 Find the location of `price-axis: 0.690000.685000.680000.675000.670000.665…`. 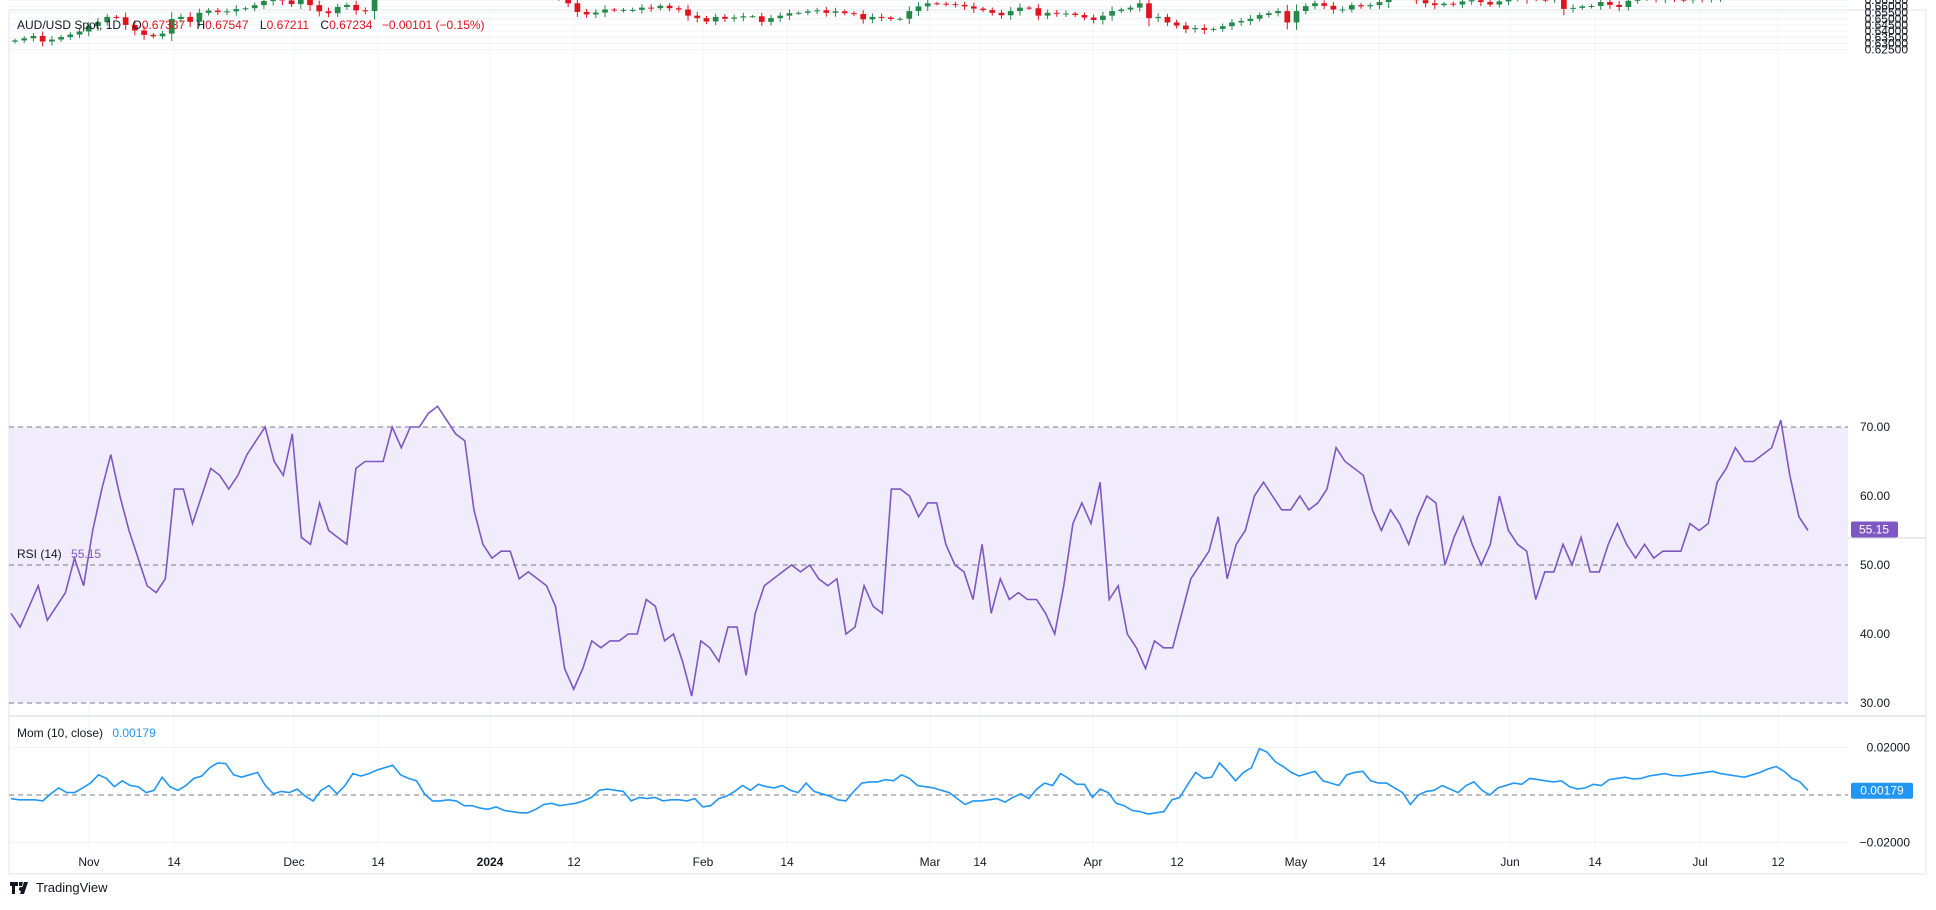

price-axis: 0.690000.685000.680000.675000.670000.665… is located at coordinates (1882, 28).